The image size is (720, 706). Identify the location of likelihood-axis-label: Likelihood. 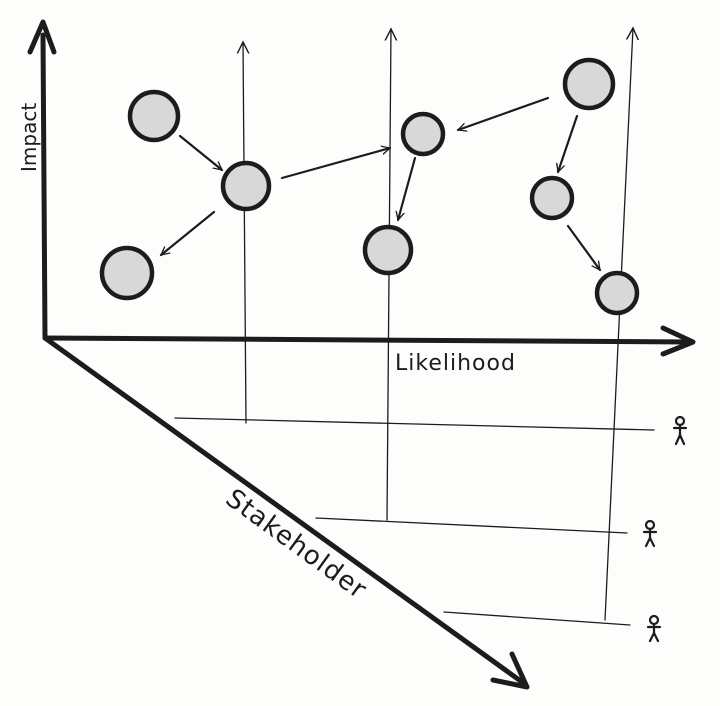
(455, 363).